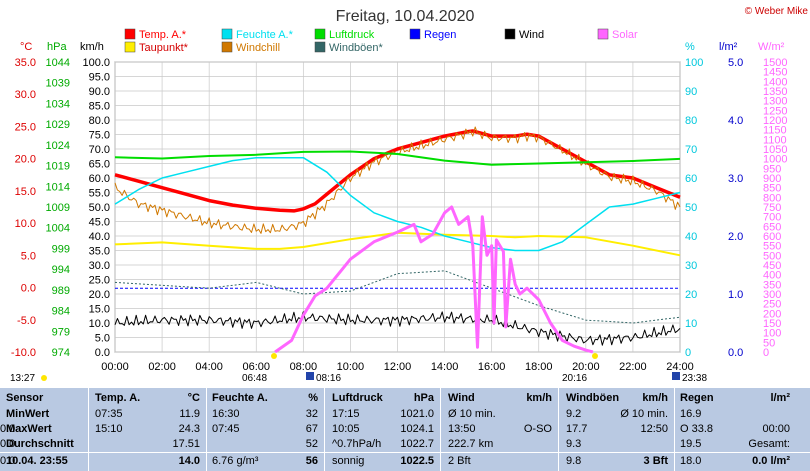 Image resolution: width=810 pixels, height=471 pixels. What do you see at coordinates (691, 92) in the screenshot?
I see `humidity-tick-label: 90` at bounding box center [691, 92].